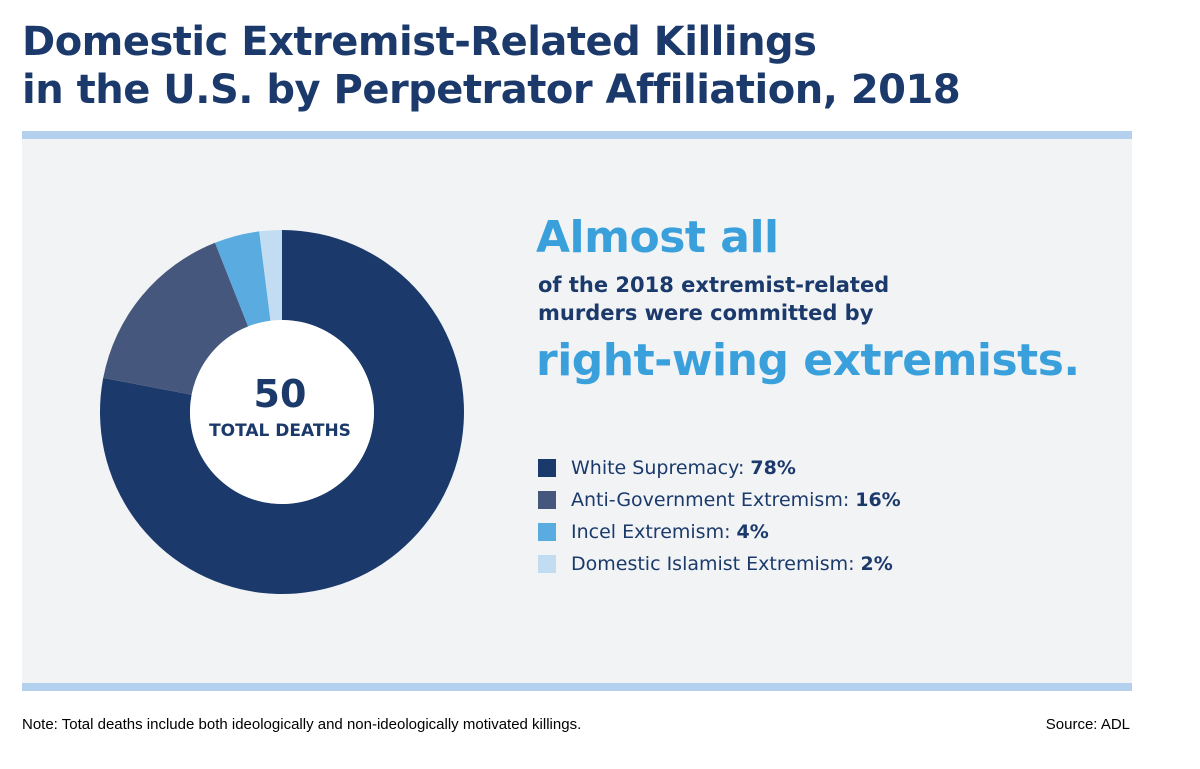  Describe the element at coordinates (878, 500) in the screenshot. I see `legend-value: 16%` at that location.